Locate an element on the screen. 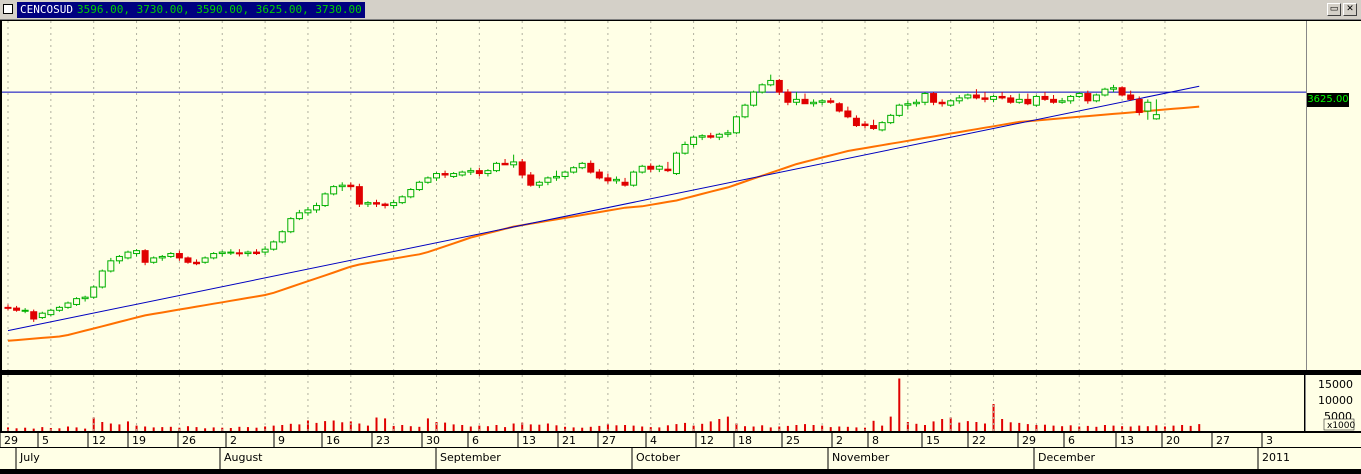 The width and height of the screenshot is (1361, 474). volume-chart is located at coordinates (653, 403).